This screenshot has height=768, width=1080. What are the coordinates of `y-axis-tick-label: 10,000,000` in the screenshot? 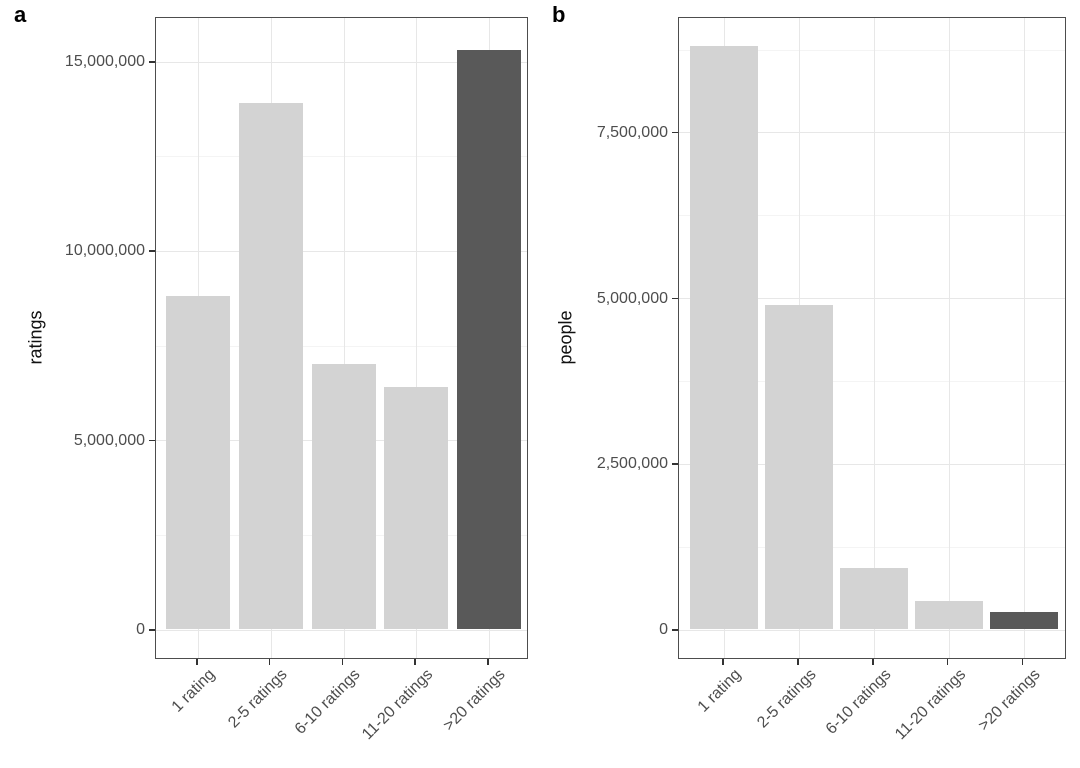 It's located at (104, 251).